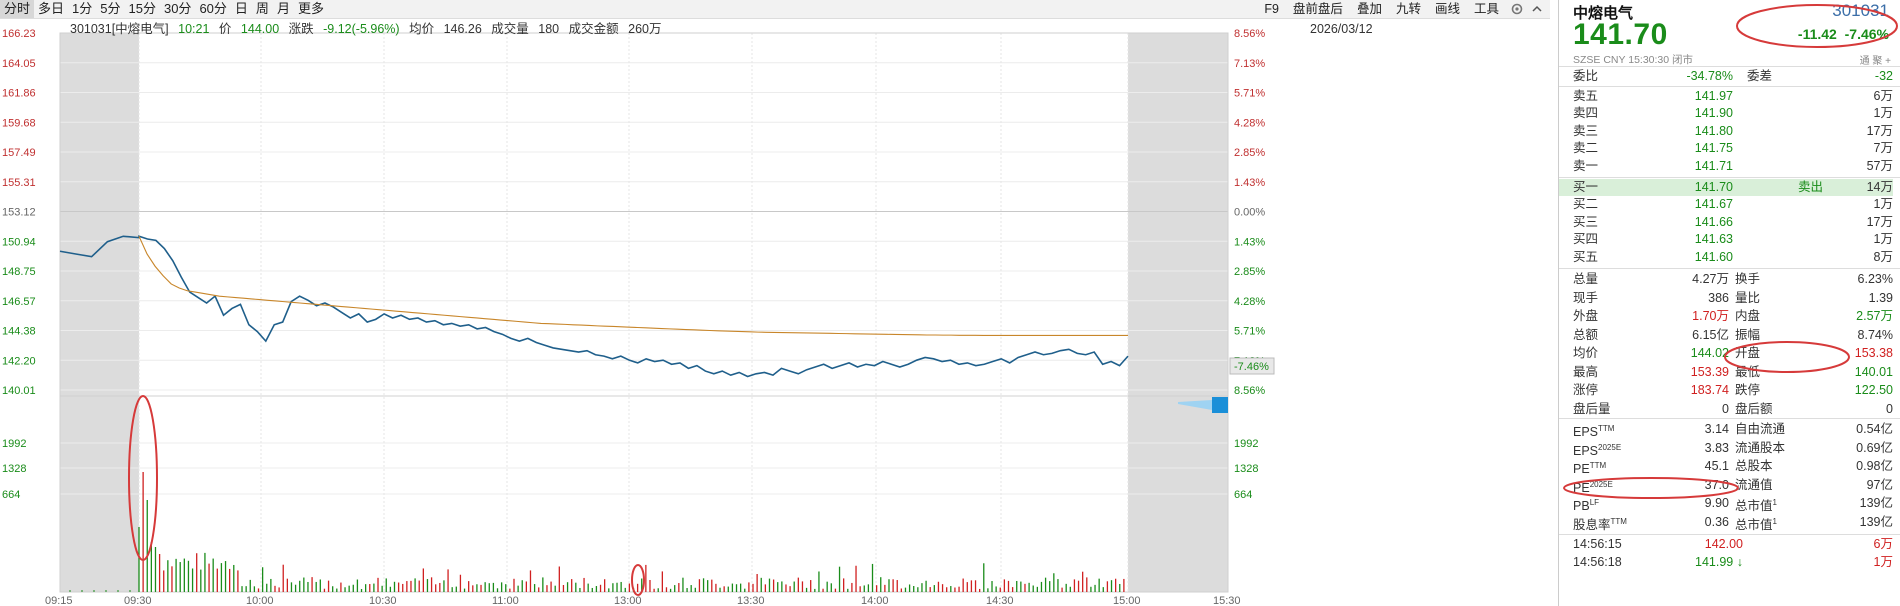 The width and height of the screenshot is (1900, 606). I want to click on info-amount: 260万, so click(645, 29).